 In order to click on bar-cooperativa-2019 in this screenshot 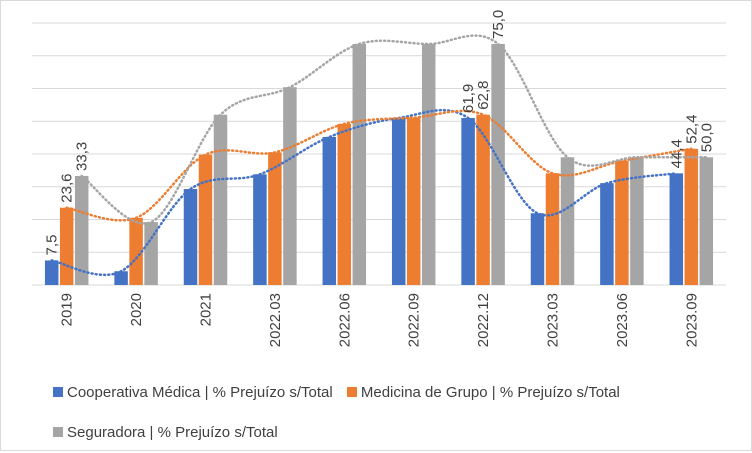, I will do `click(51, 272)`.